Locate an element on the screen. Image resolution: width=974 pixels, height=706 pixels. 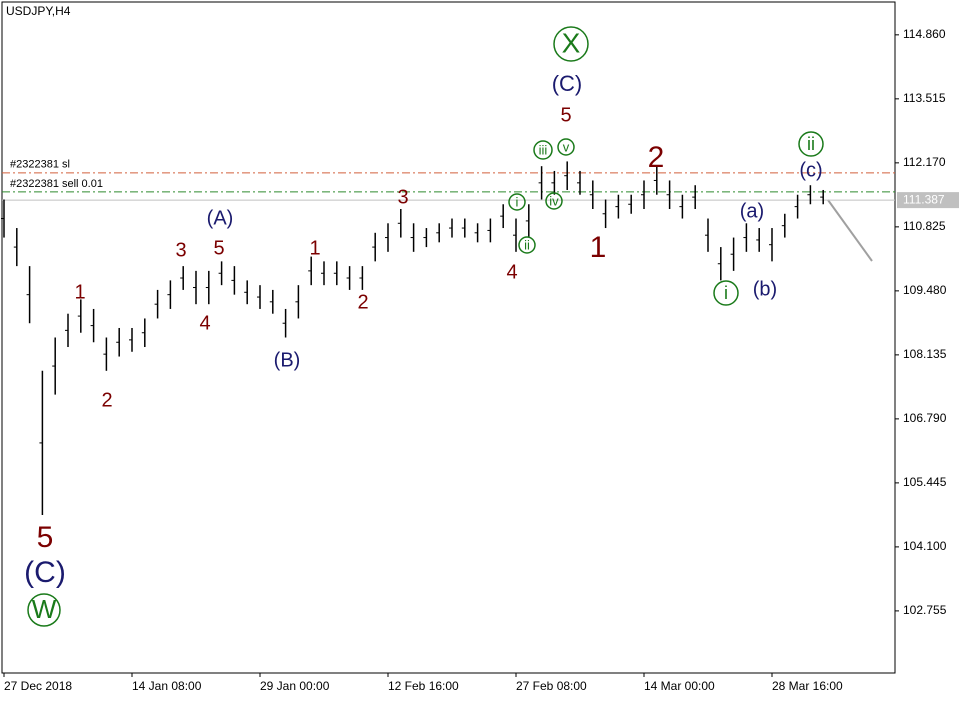
y-tick-label: 106.790 is located at coordinates (925, 418).